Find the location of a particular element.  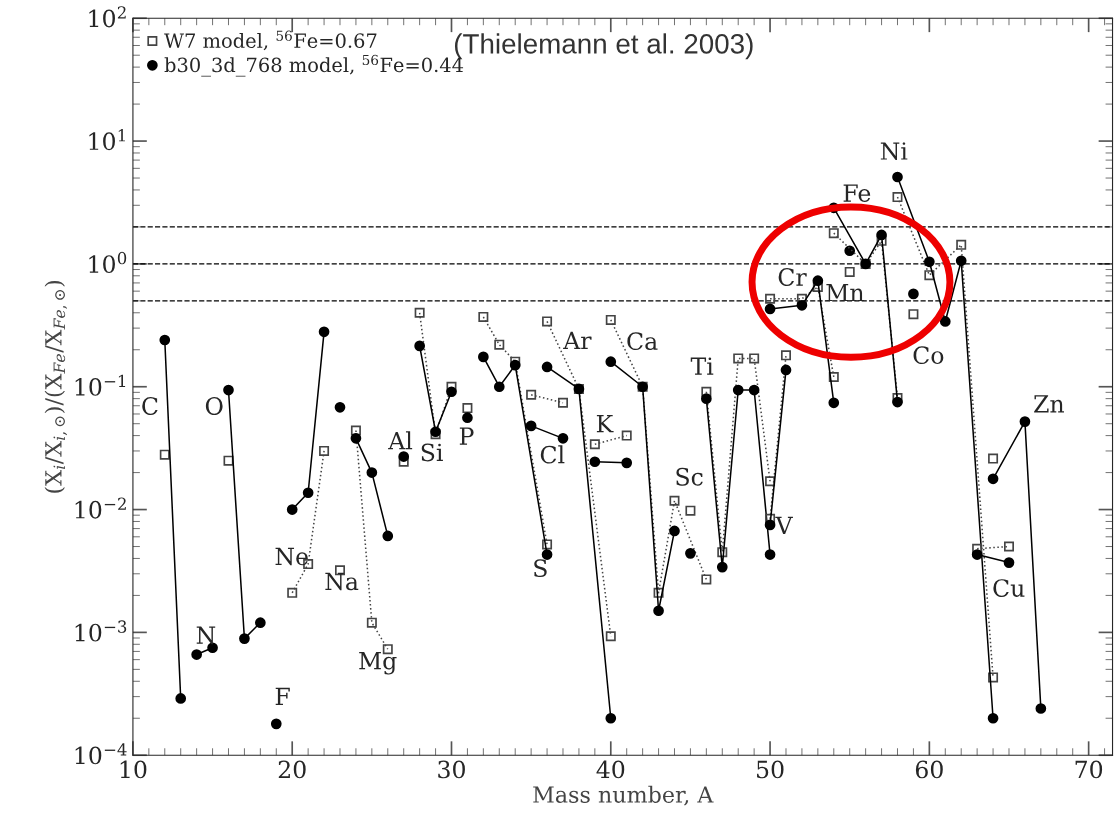

annotation: Cl is located at coordinates (552, 454).